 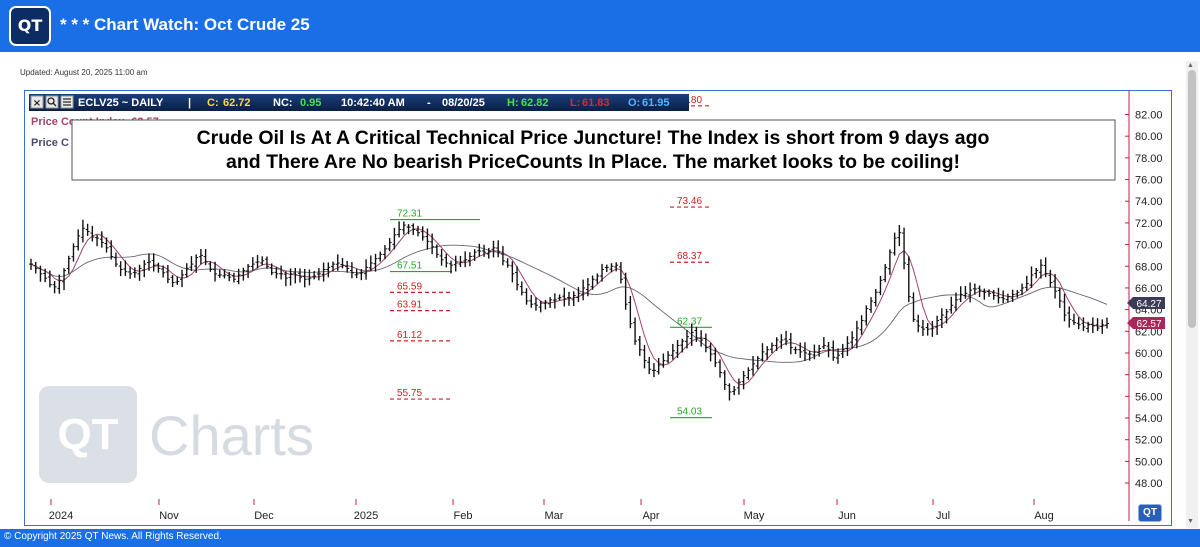 What do you see at coordinates (847, 516) in the screenshot?
I see `x-tick-label: Jun` at bounding box center [847, 516].